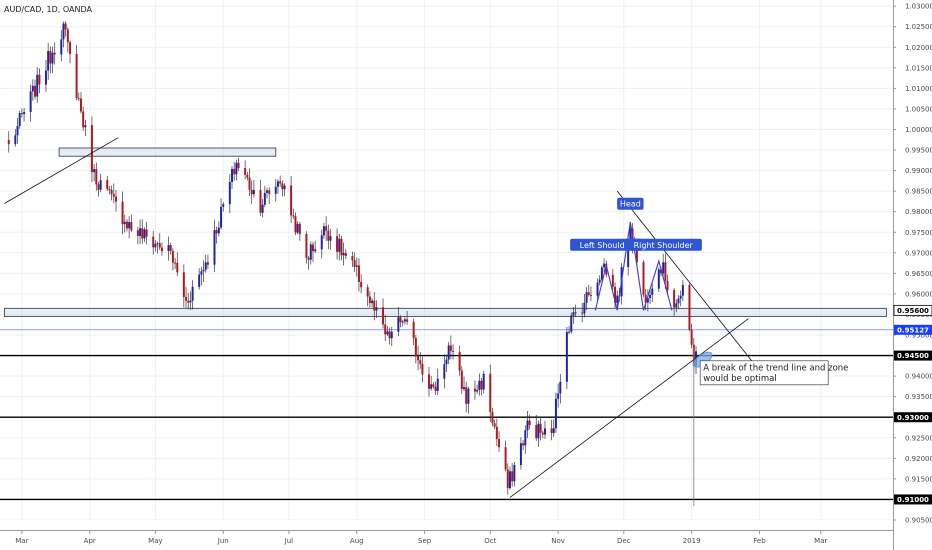  Describe the element at coordinates (90, 541) in the screenshot. I see `x-tick-label: Apr` at that location.